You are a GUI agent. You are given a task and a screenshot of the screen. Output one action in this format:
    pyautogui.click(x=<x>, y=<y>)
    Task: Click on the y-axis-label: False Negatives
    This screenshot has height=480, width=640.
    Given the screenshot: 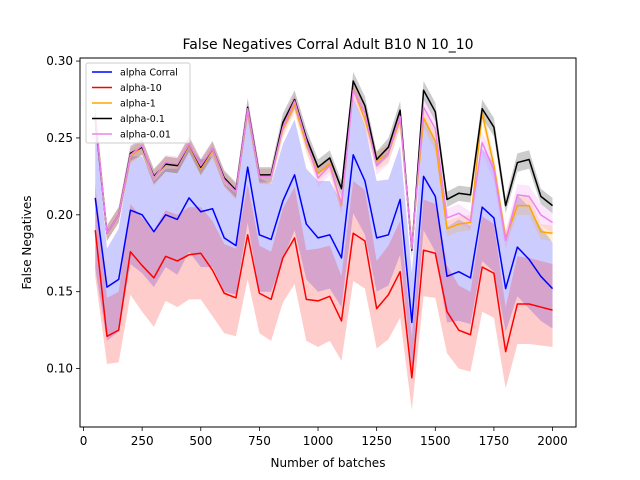 What is the action you would take?
    pyautogui.click(x=27, y=242)
    